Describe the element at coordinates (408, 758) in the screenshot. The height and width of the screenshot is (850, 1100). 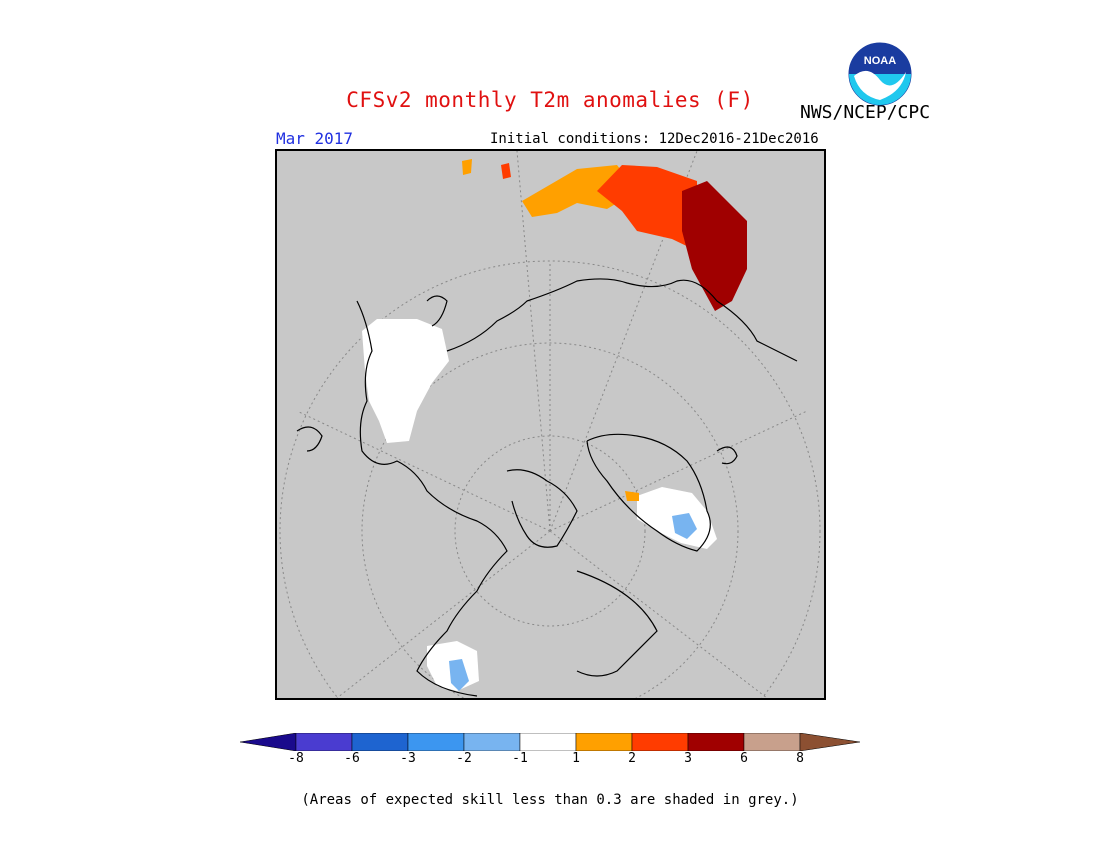
I see `legend-tick: -3` at that location.